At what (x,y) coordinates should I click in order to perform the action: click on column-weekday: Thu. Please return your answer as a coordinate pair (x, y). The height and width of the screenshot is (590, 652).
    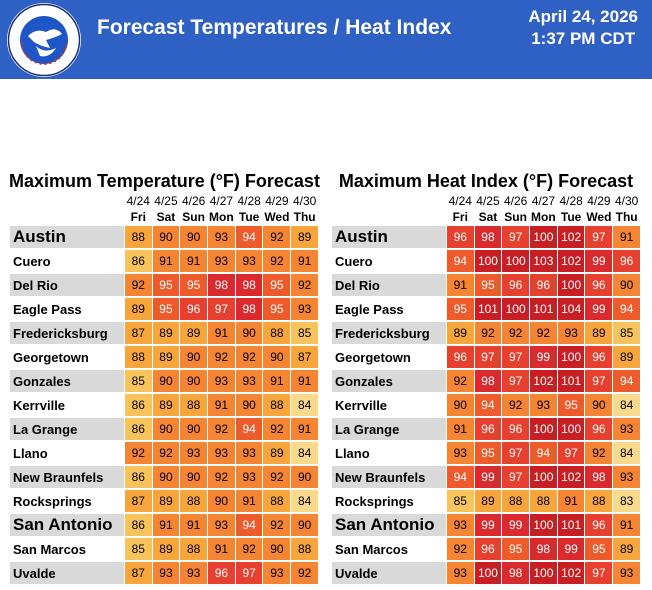
    Looking at the image, I should click on (626, 217).